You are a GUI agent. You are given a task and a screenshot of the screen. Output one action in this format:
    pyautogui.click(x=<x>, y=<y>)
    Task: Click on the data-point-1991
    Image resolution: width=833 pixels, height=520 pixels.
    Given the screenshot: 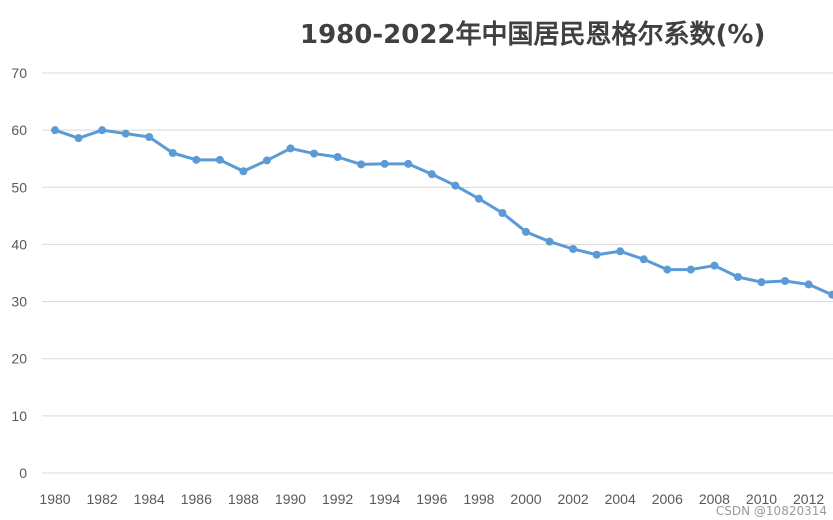 What is the action you would take?
    pyautogui.click(x=314, y=153)
    